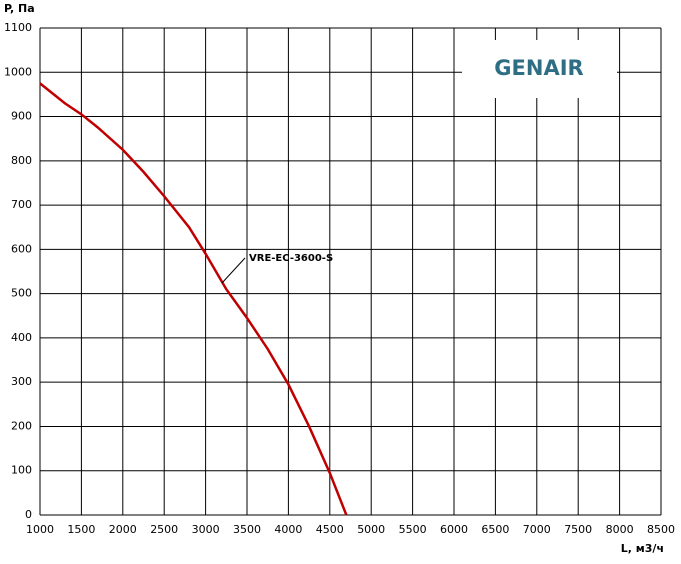 This screenshot has width=681, height=564. What do you see at coordinates (21, 204) in the screenshot?
I see `y-tick-label: 700` at bounding box center [21, 204].